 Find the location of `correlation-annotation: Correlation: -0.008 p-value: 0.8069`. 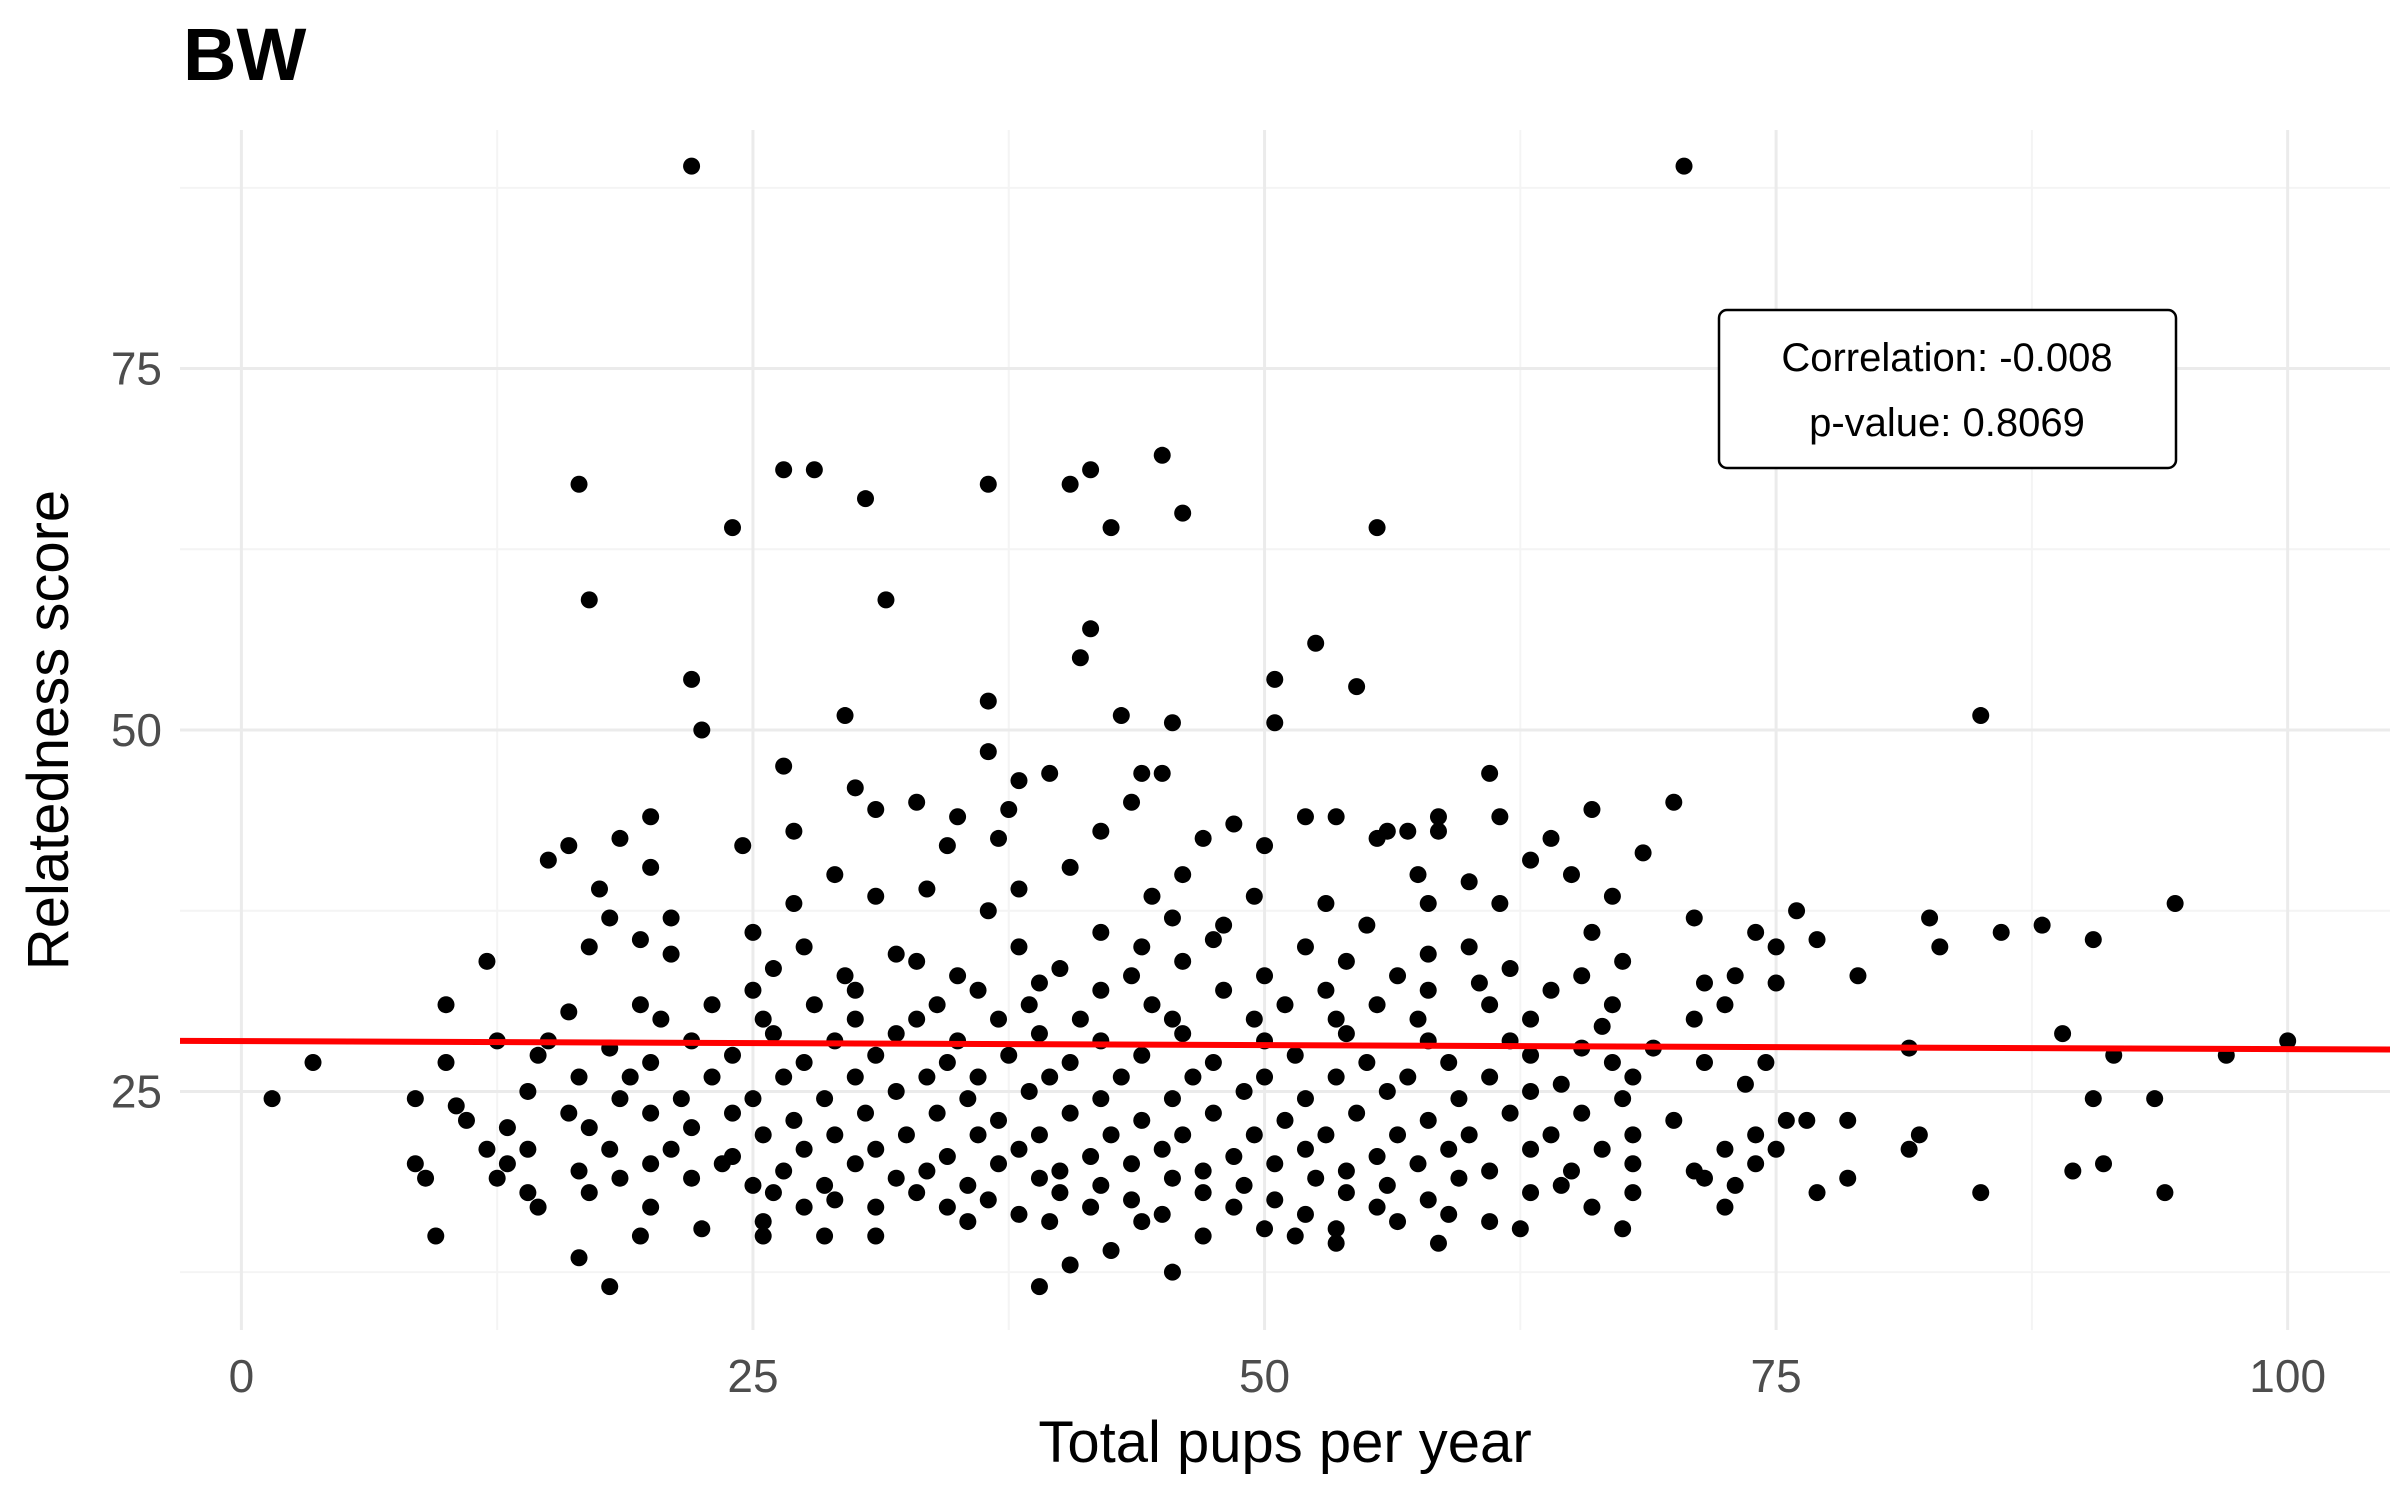

correlation-annotation: Correlation: -0.008 p-value: 0.8069 is located at coordinates (1947, 389).